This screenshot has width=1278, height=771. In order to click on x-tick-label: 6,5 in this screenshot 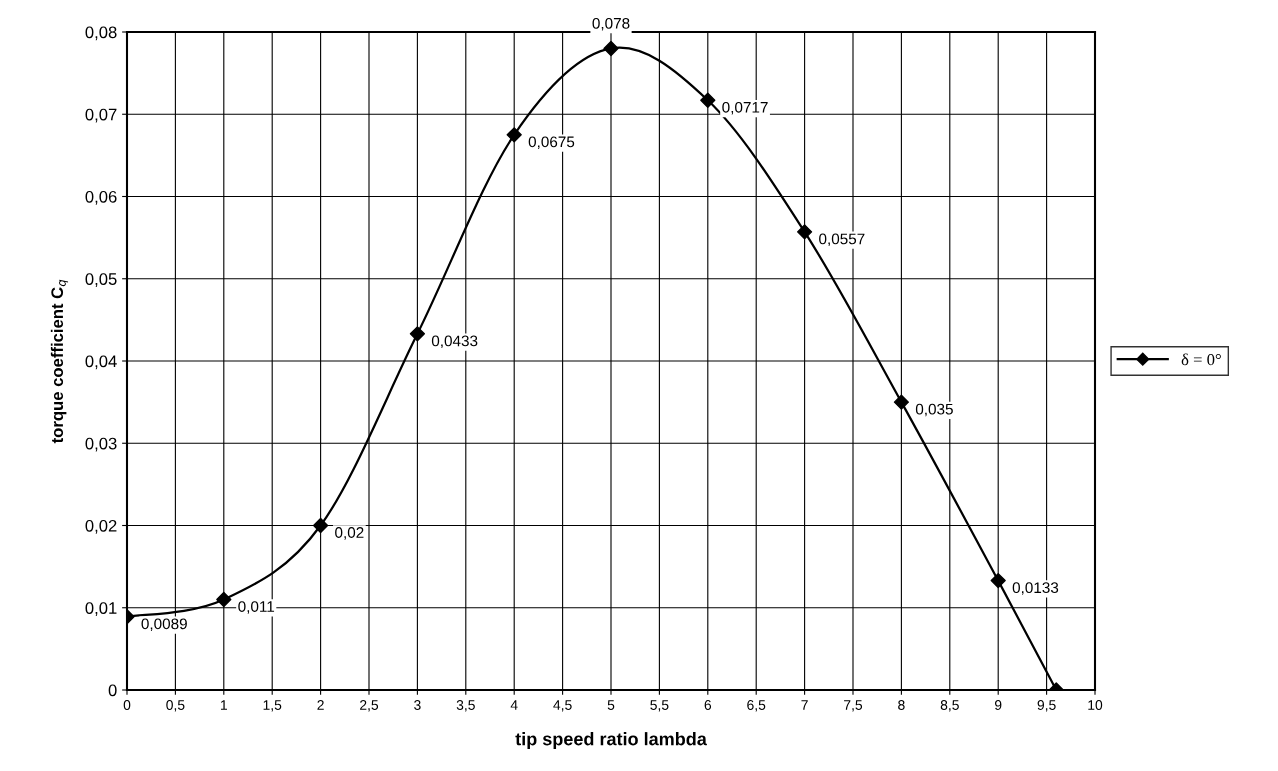, I will do `click(756, 706)`.